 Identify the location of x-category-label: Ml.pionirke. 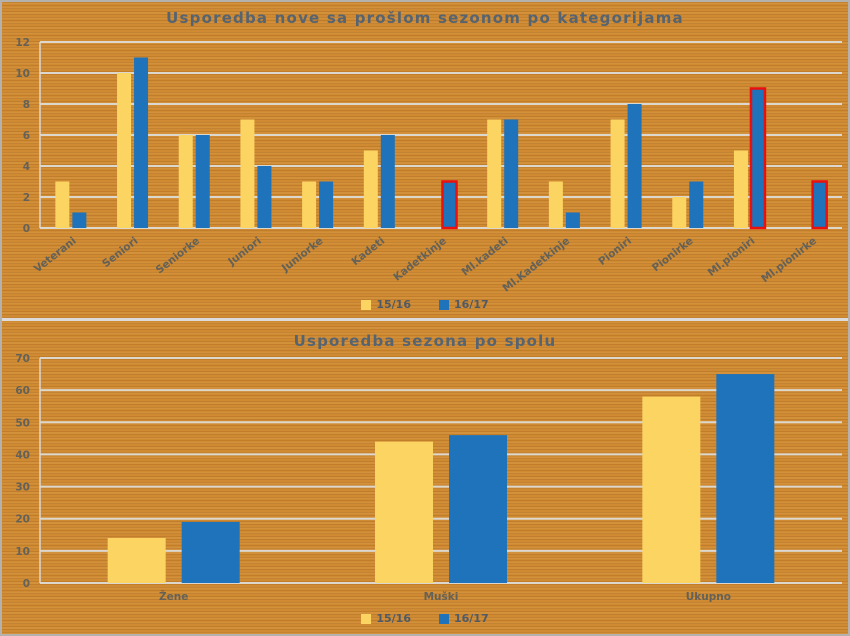
(789, 260).